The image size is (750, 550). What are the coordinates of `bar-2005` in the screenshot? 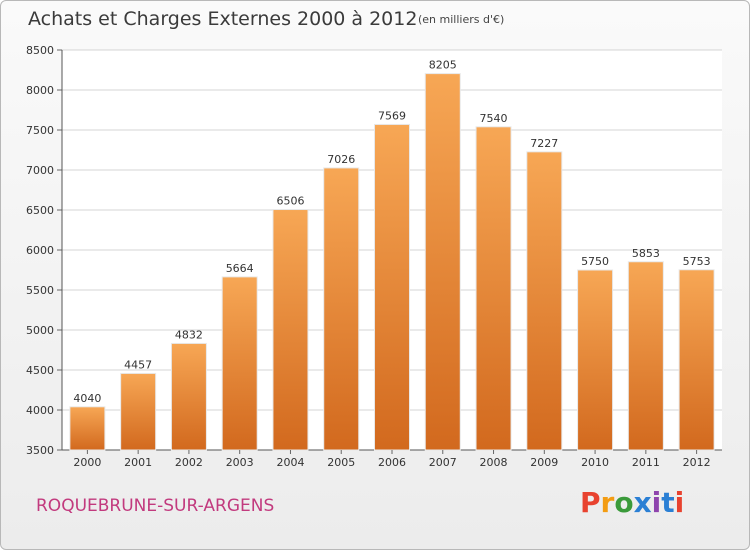 It's located at (341, 309).